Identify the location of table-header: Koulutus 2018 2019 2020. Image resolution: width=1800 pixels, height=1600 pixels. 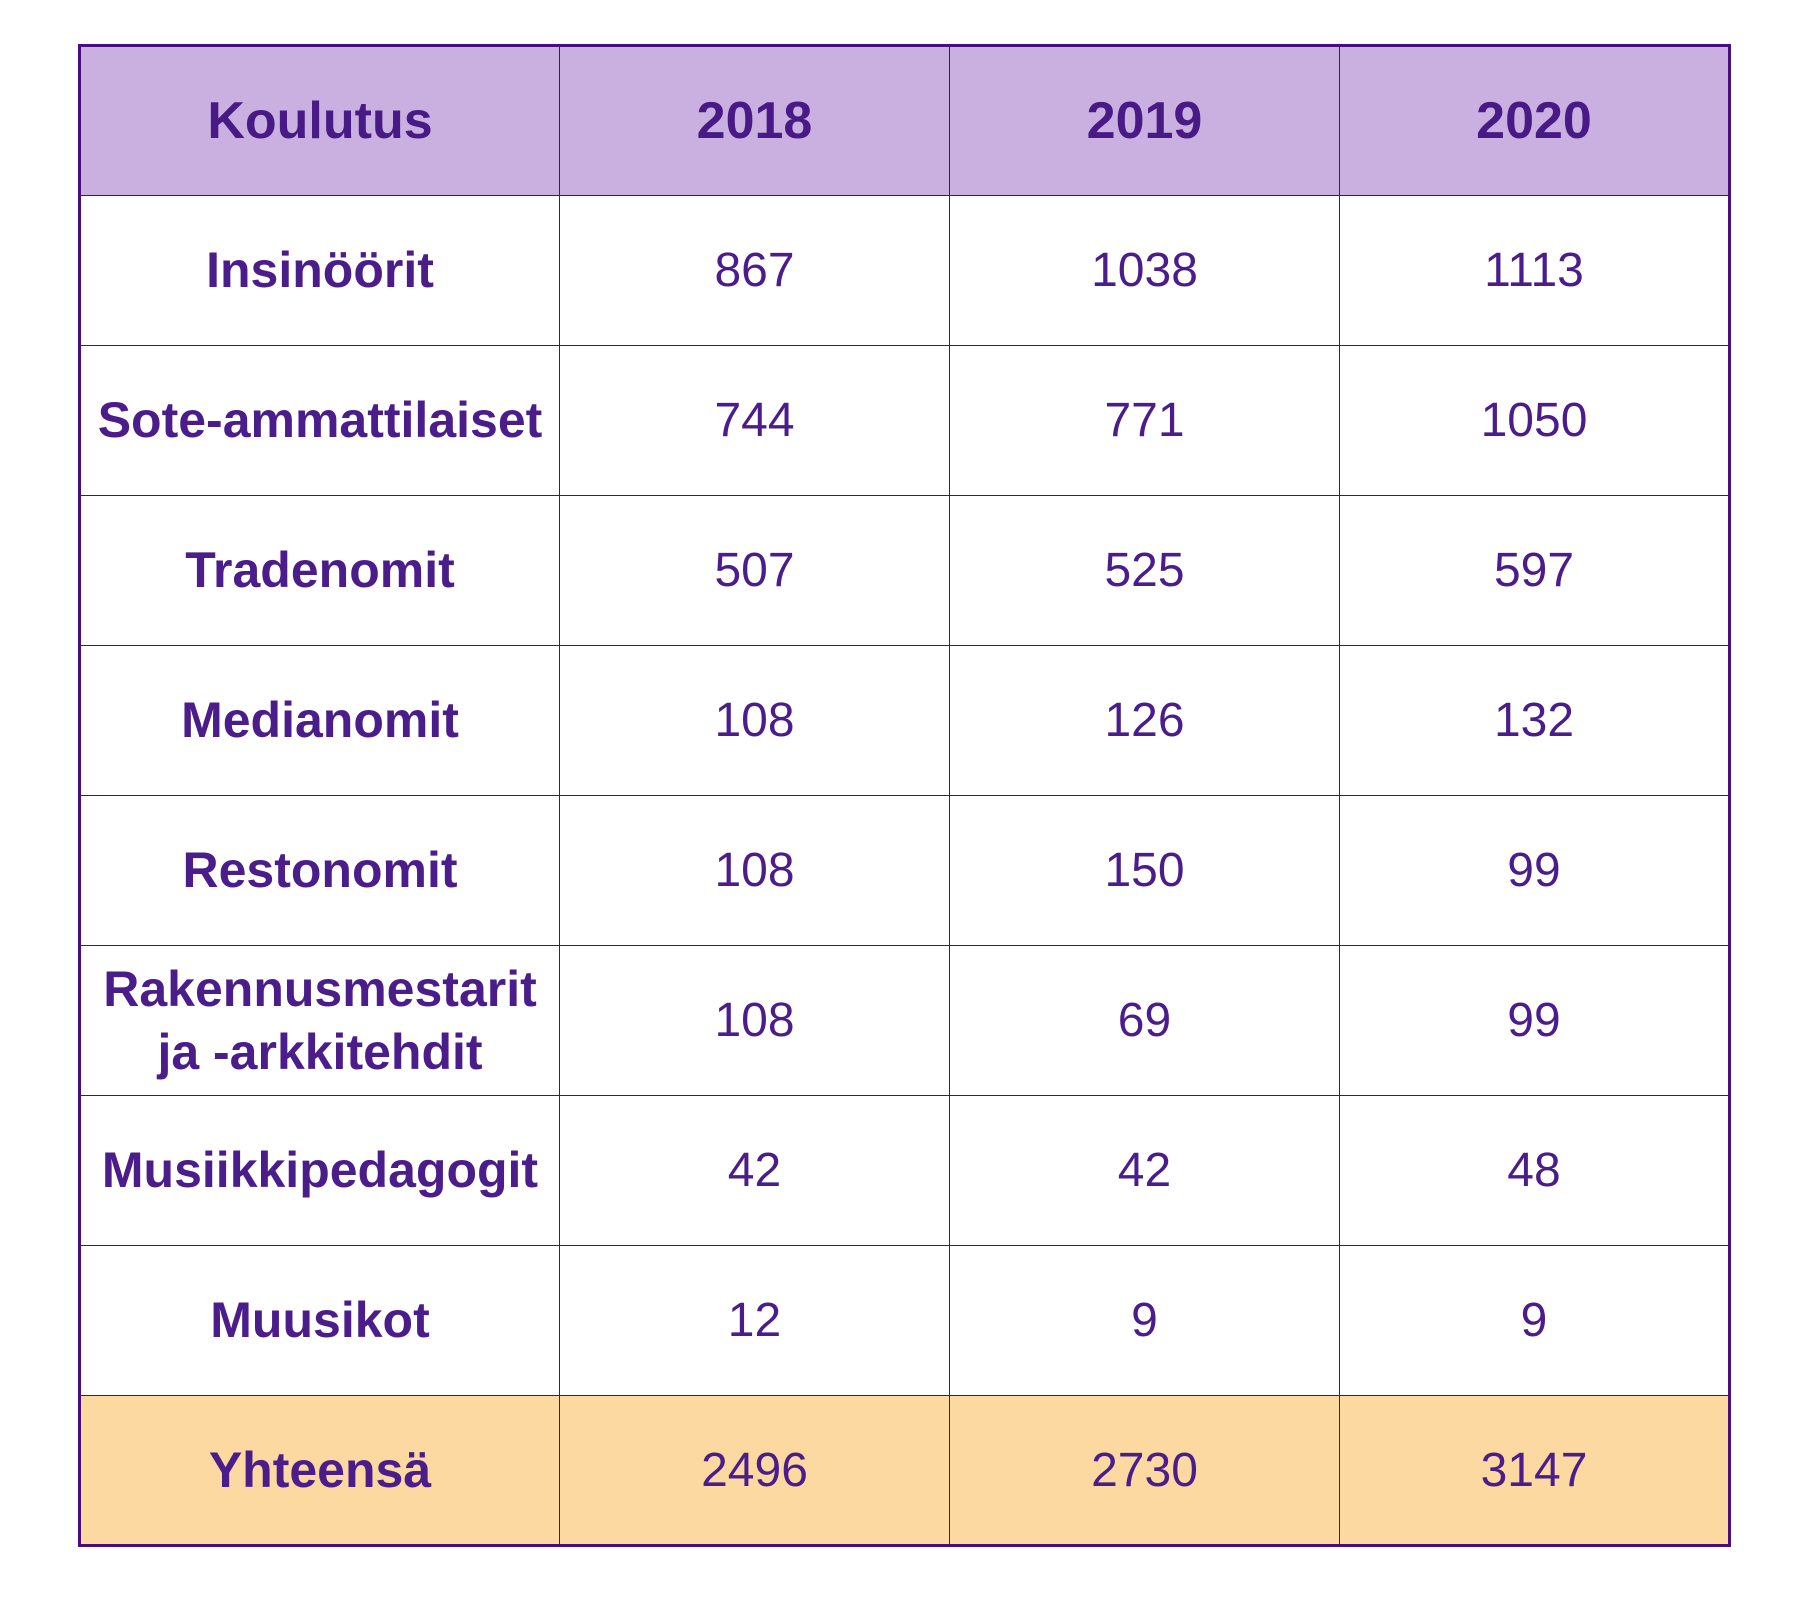
(904, 120).